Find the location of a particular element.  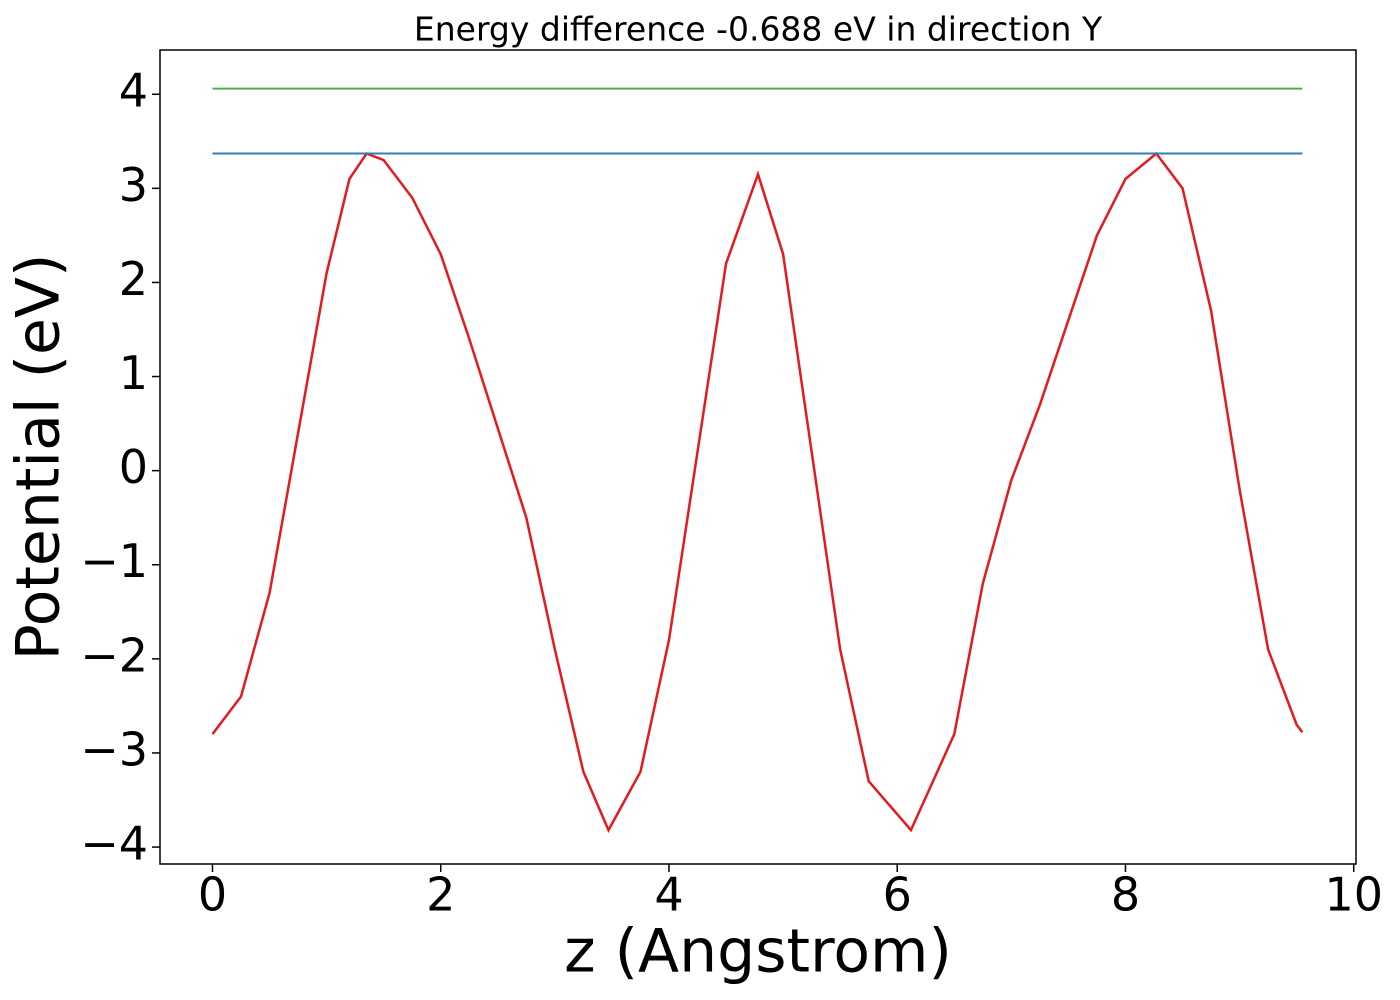

x-tick-label: 10 is located at coordinates (1353, 895).